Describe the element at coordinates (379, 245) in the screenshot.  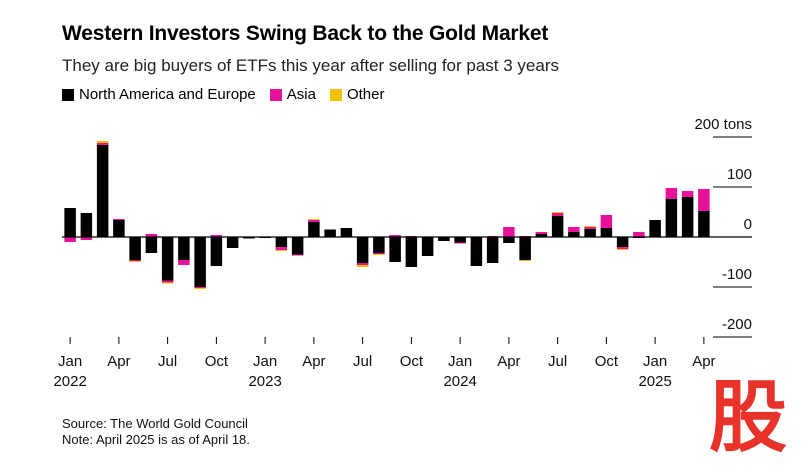
I see `bar-north-america-and-europe-aug-2023` at that location.